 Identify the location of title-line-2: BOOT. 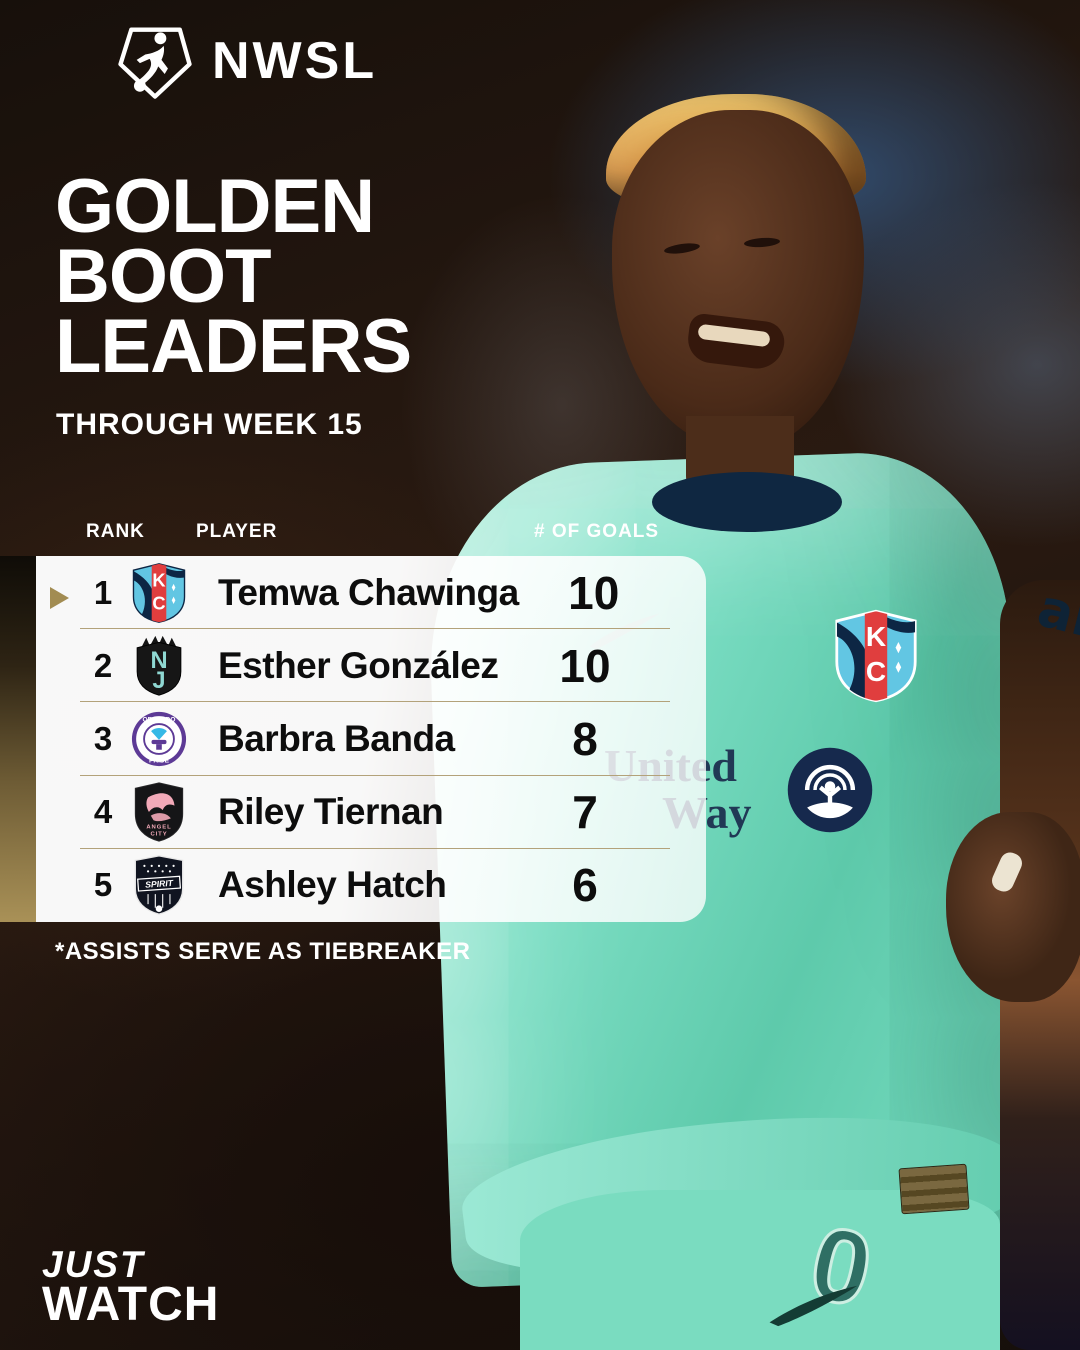
(163, 276).